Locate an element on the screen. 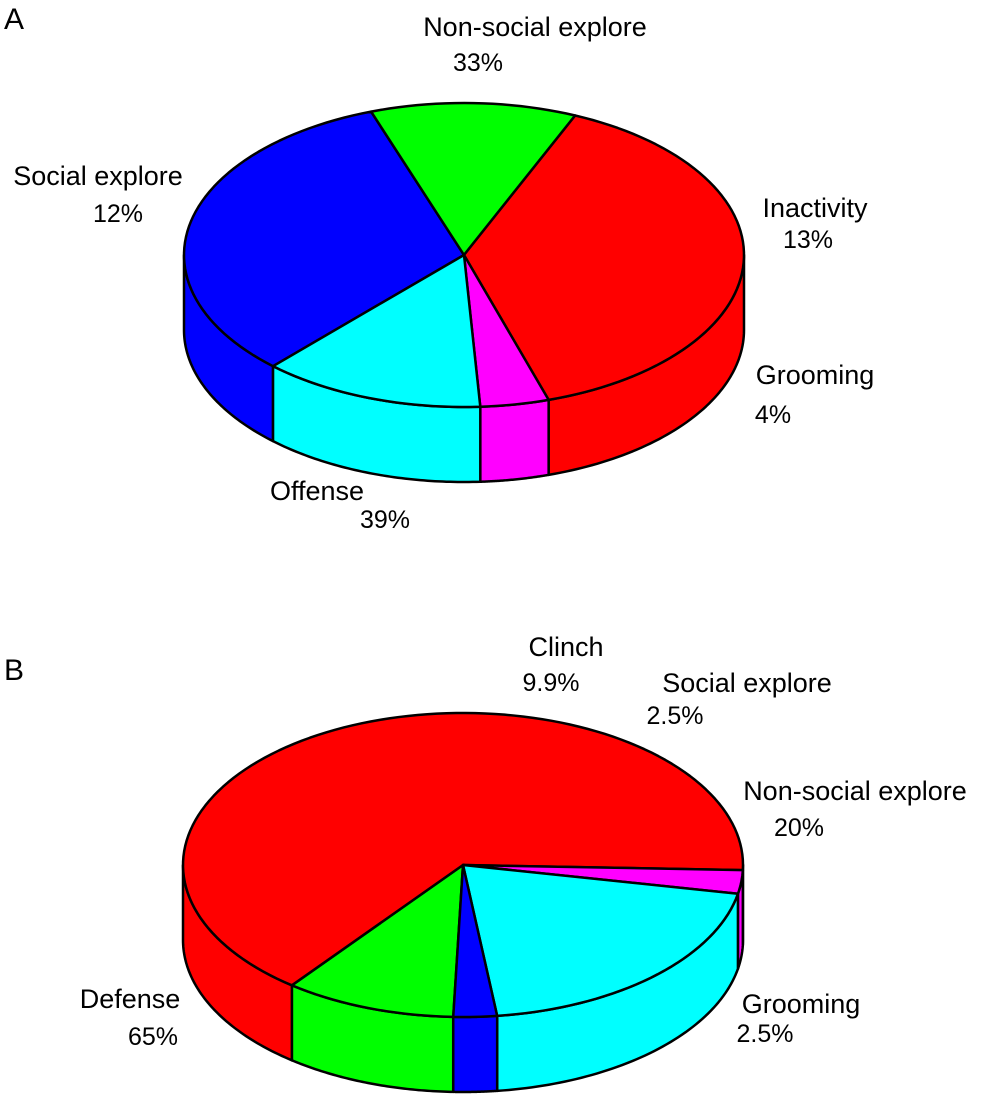 This screenshot has width=1003, height=1099. label-offense: Offense is located at coordinates (317, 491).